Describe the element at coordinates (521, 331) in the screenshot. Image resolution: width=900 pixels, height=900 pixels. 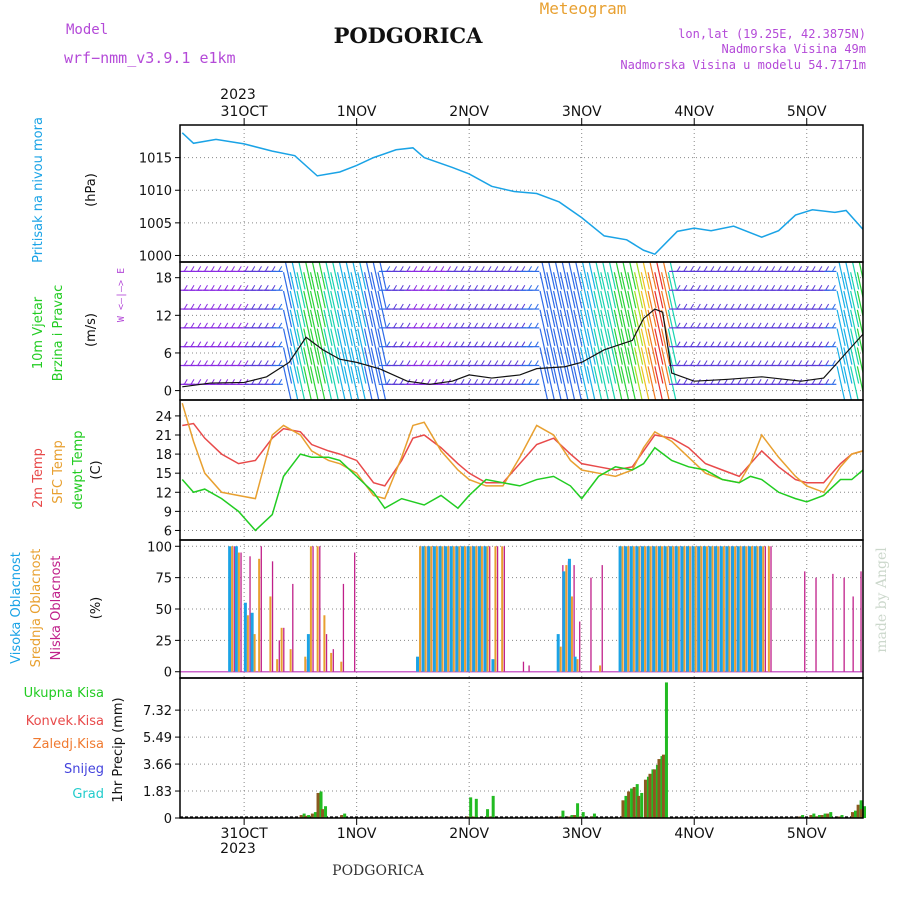
I see `wind-background` at that location.